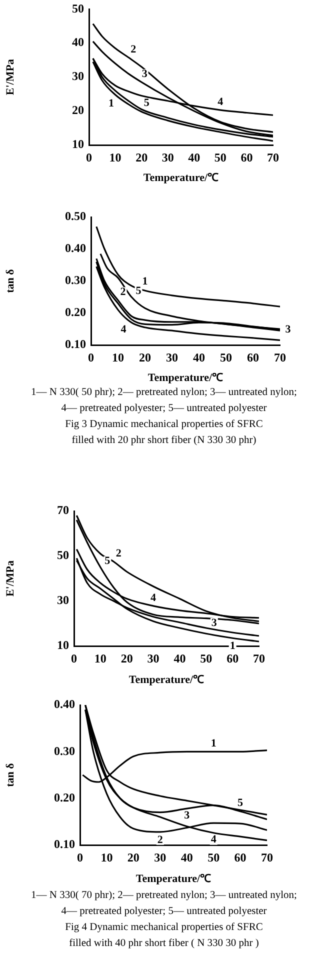 This screenshot has width=328, height=968. Describe the element at coordinates (75, 216) in the screenshot. I see `y-tick-label: 0.50` at that location.